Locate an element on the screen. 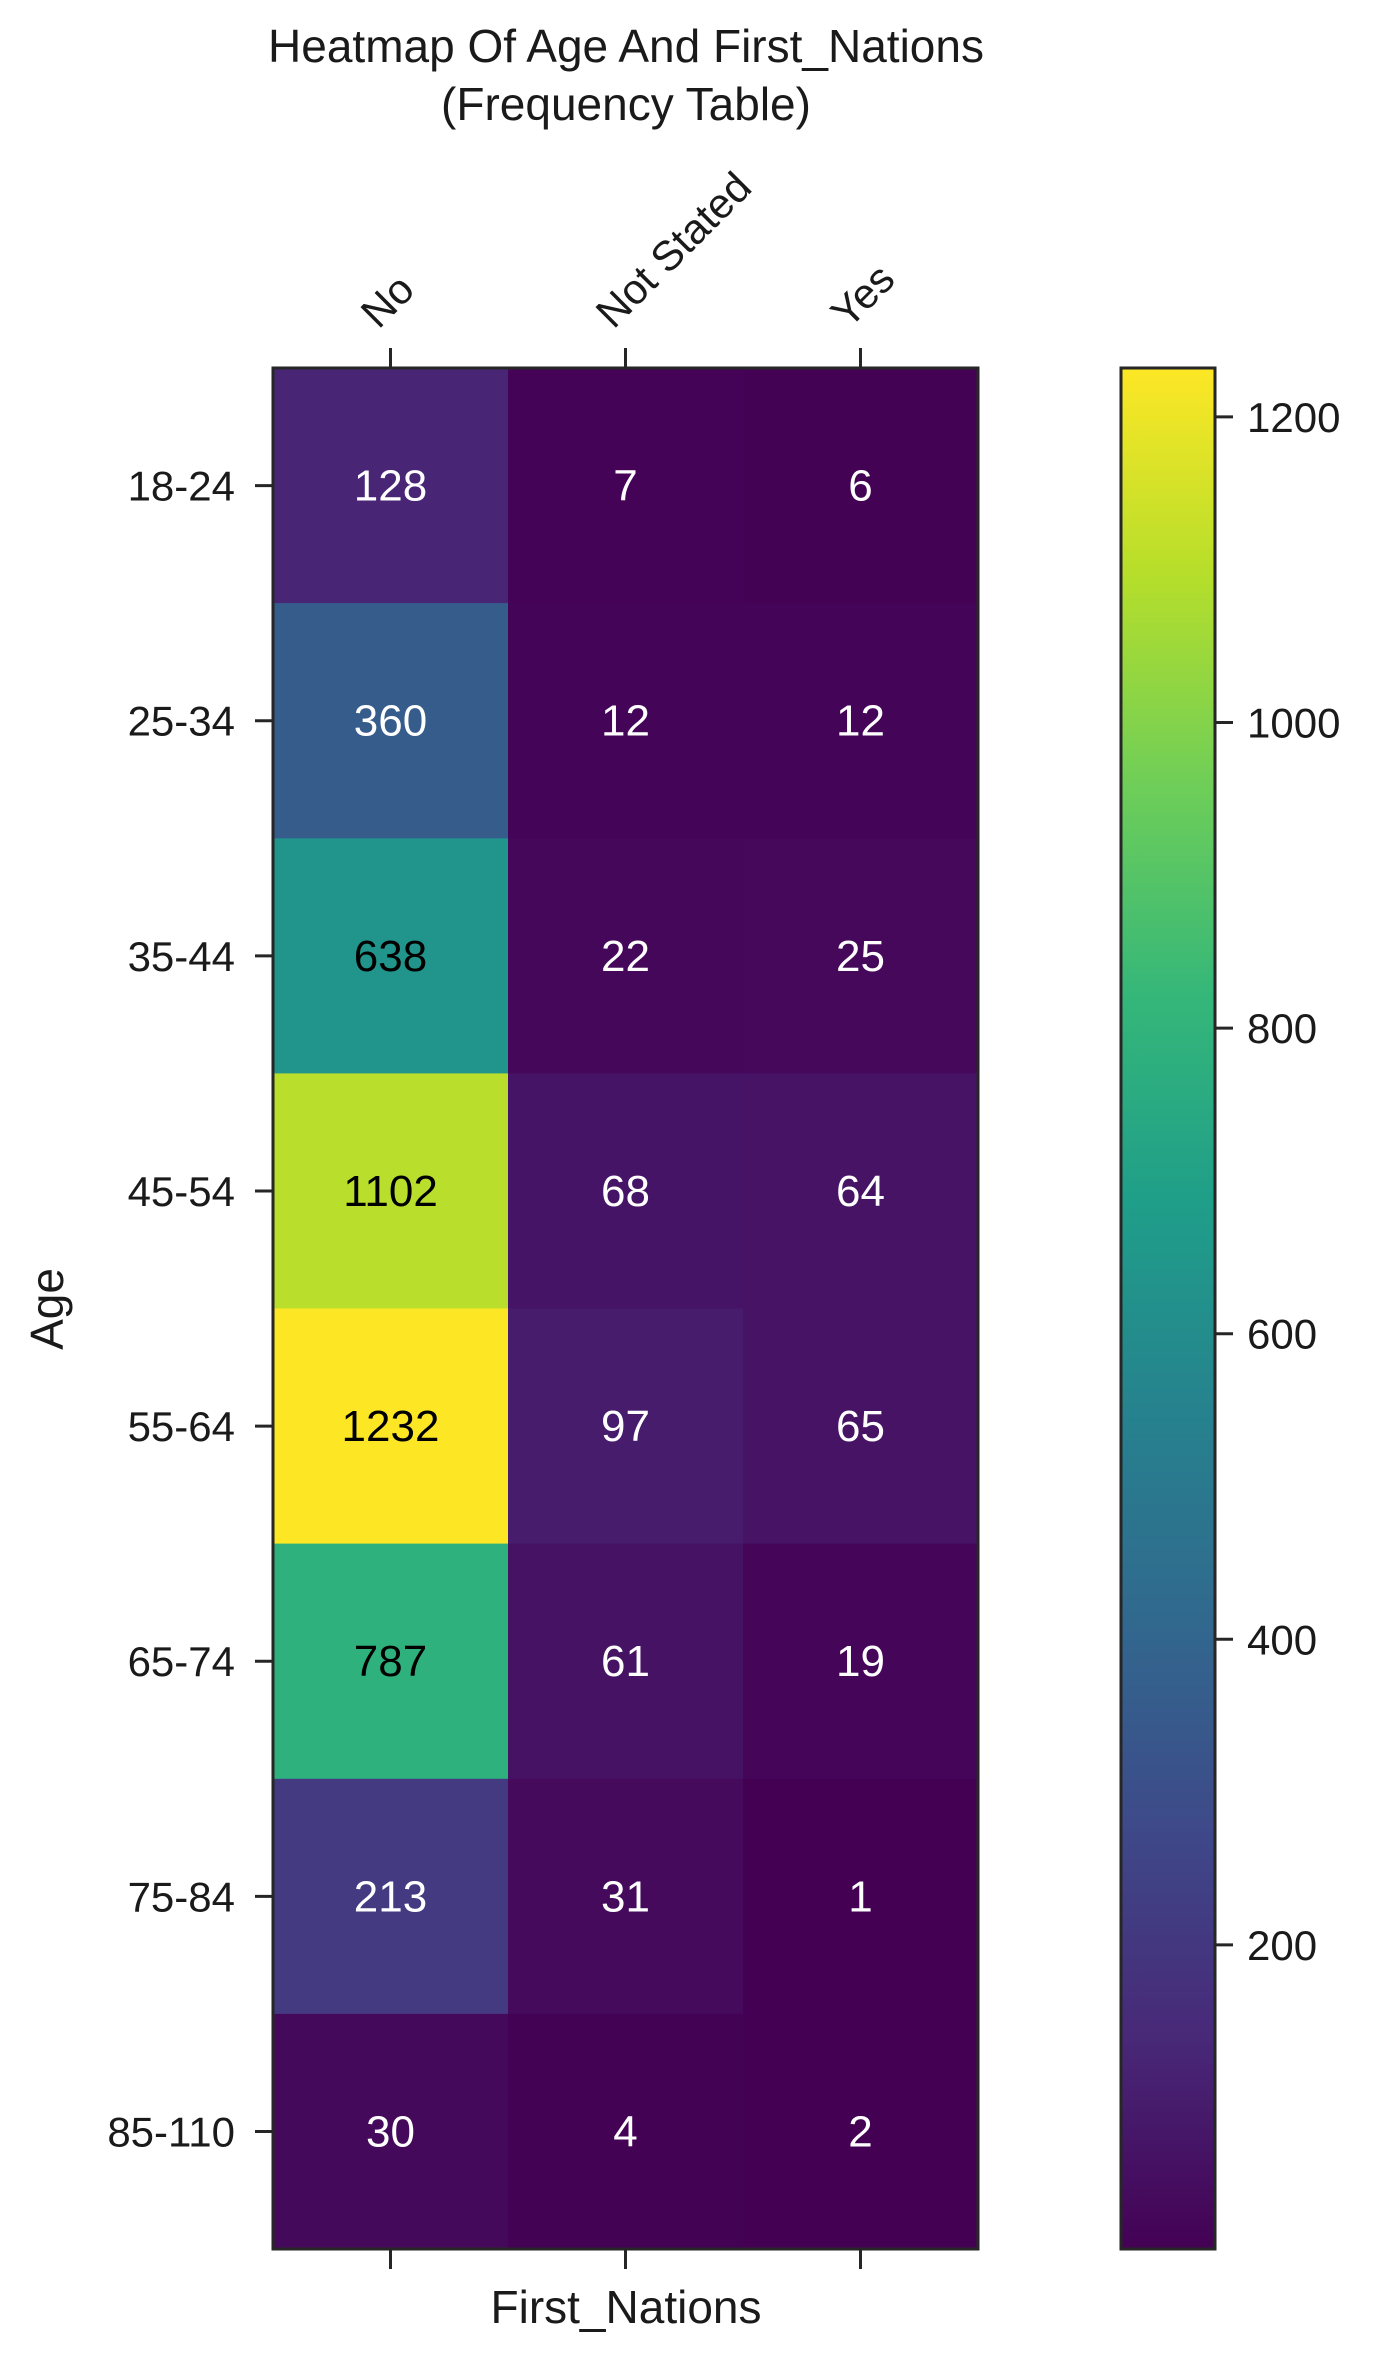 This screenshot has width=1382, height=2356. cell-value-label: 787 is located at coordinates (390, 1661).